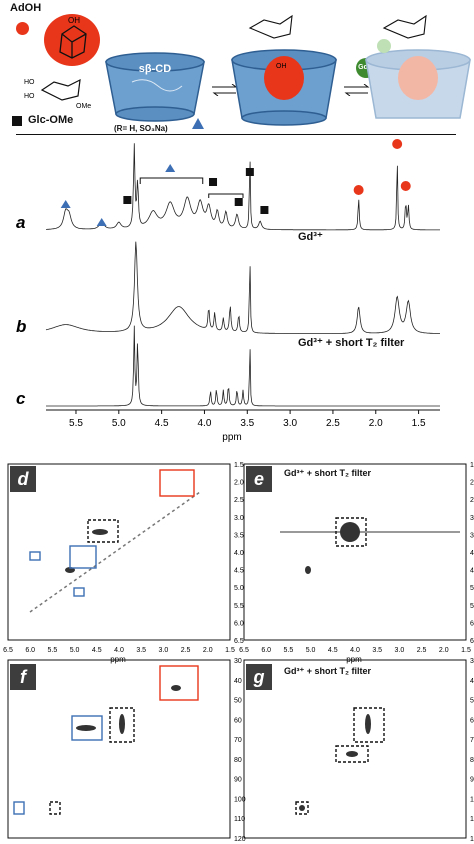 Image resolution: width=474 pixels, height=844 pixels. What do you see at coordinates (239, 623) in the screenshot?
I see `panel-d-ytick: 6.0` at bounding box center [239, 623].